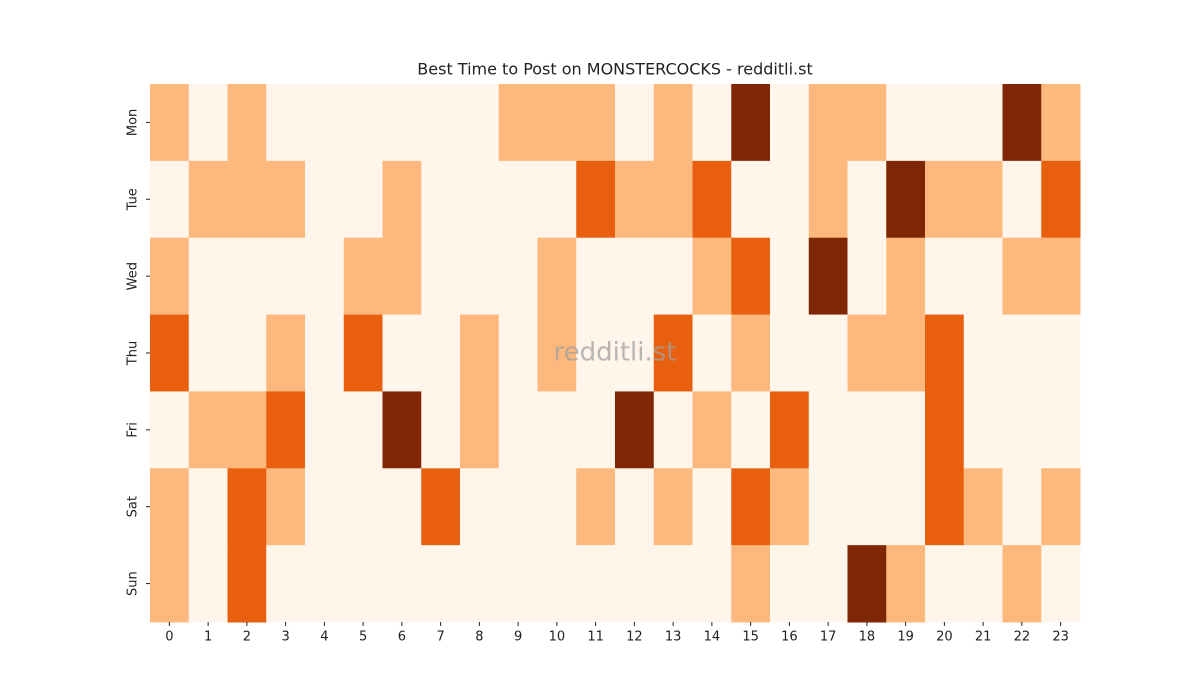  I want to click on x-tick-label: 3, so click(285, 637).